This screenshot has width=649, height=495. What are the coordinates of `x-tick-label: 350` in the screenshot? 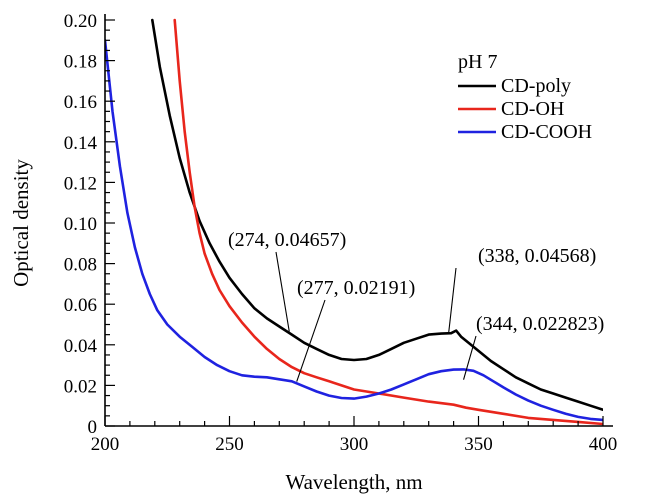 It's located at (478, 444).